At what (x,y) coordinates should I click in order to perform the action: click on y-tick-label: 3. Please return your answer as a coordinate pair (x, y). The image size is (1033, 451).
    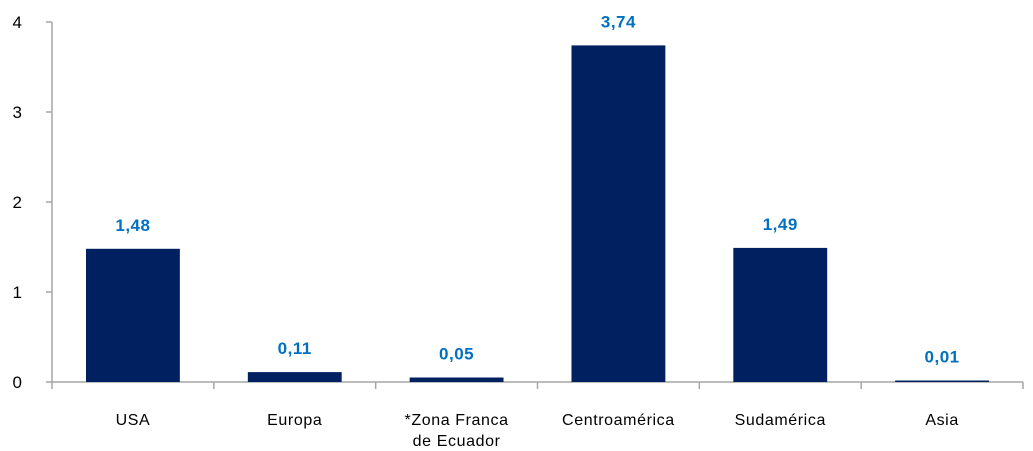
    Looking at the image, I should click on (17, 112).